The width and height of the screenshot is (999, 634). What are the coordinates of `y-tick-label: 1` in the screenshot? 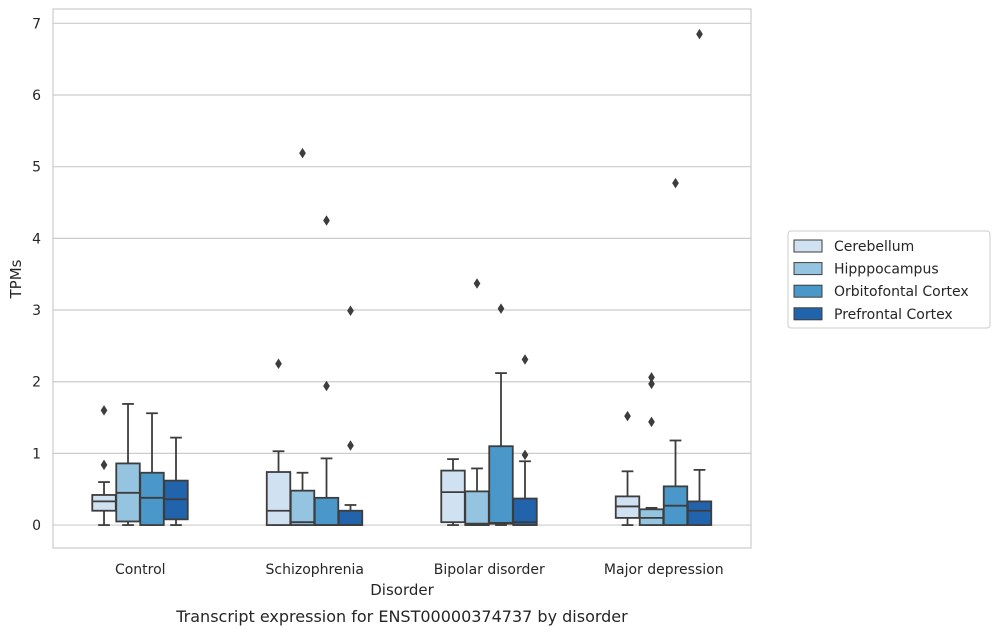 It's located at (36, 454).